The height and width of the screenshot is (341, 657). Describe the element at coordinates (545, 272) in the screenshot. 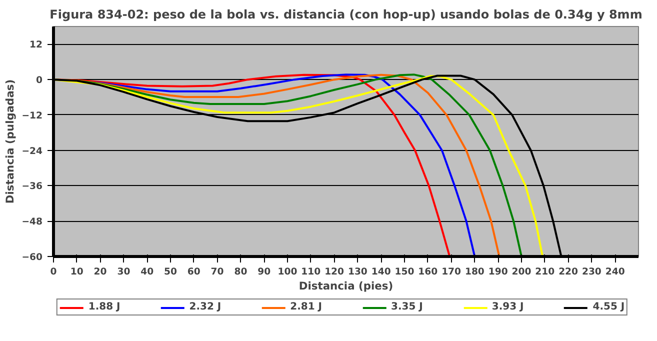

I see `x-tick-label: 210` at that location.